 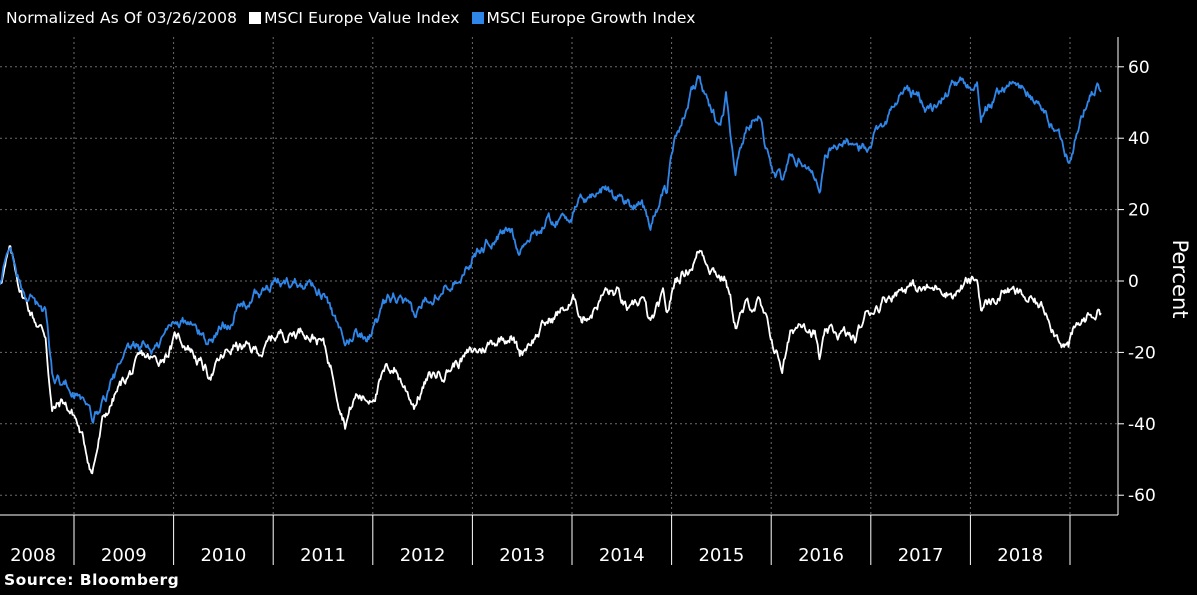 I want to click on x-tick-label: 2008, so click(x=33, y=555).